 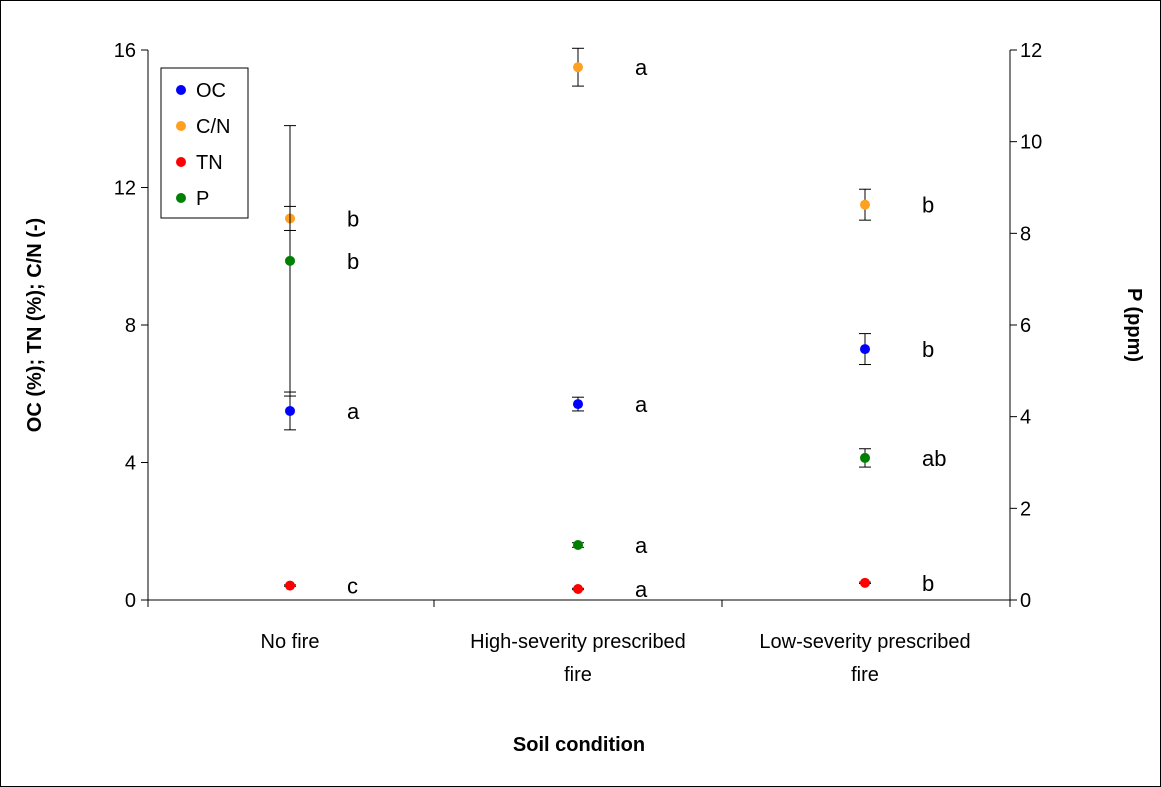 What do you see at coordinates (1031, 51) in the screenshot?
I see `right-y-tick-label: 12` at bounding box center [1031, 51].